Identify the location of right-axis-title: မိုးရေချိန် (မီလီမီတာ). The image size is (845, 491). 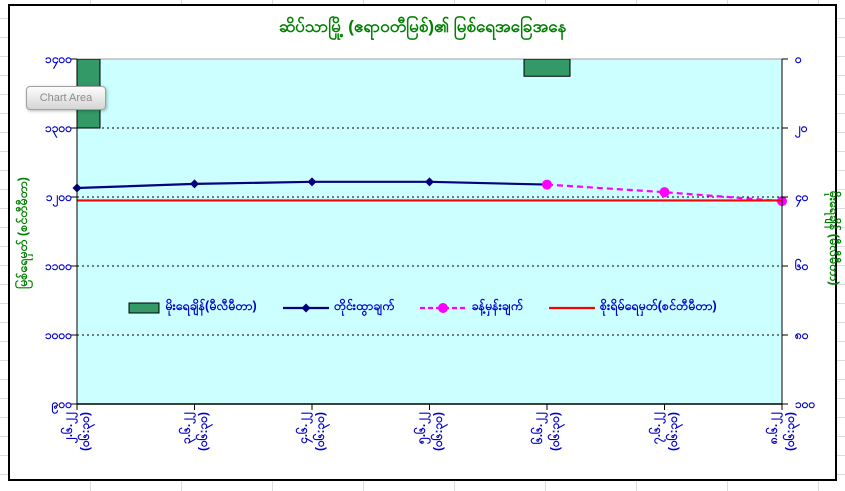
(834, 238).